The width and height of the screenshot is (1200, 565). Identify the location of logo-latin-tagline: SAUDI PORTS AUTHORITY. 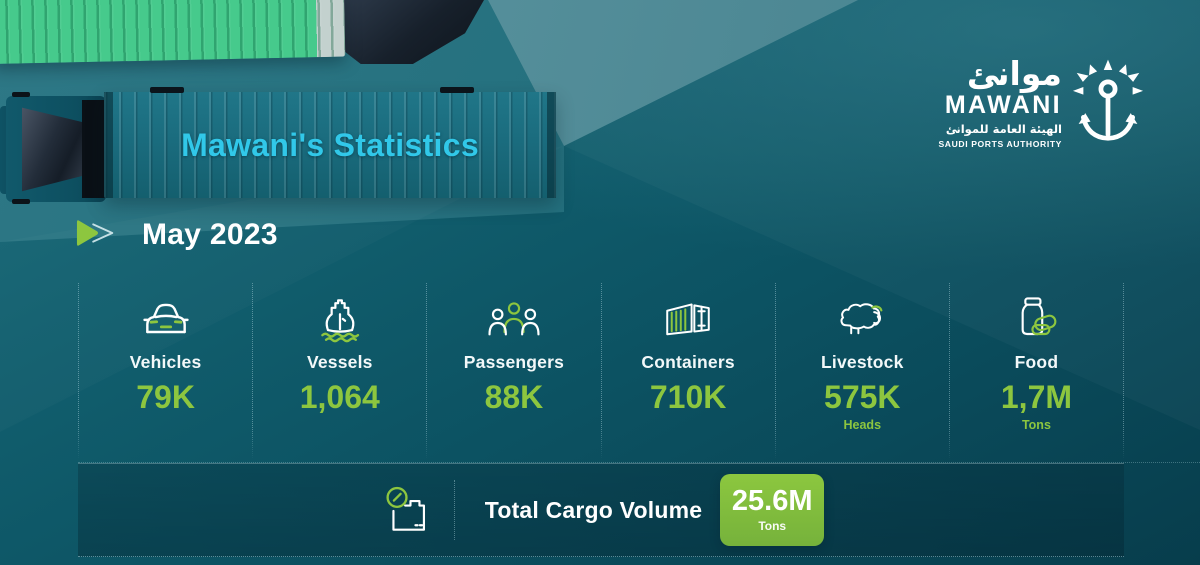
(1000, 144).